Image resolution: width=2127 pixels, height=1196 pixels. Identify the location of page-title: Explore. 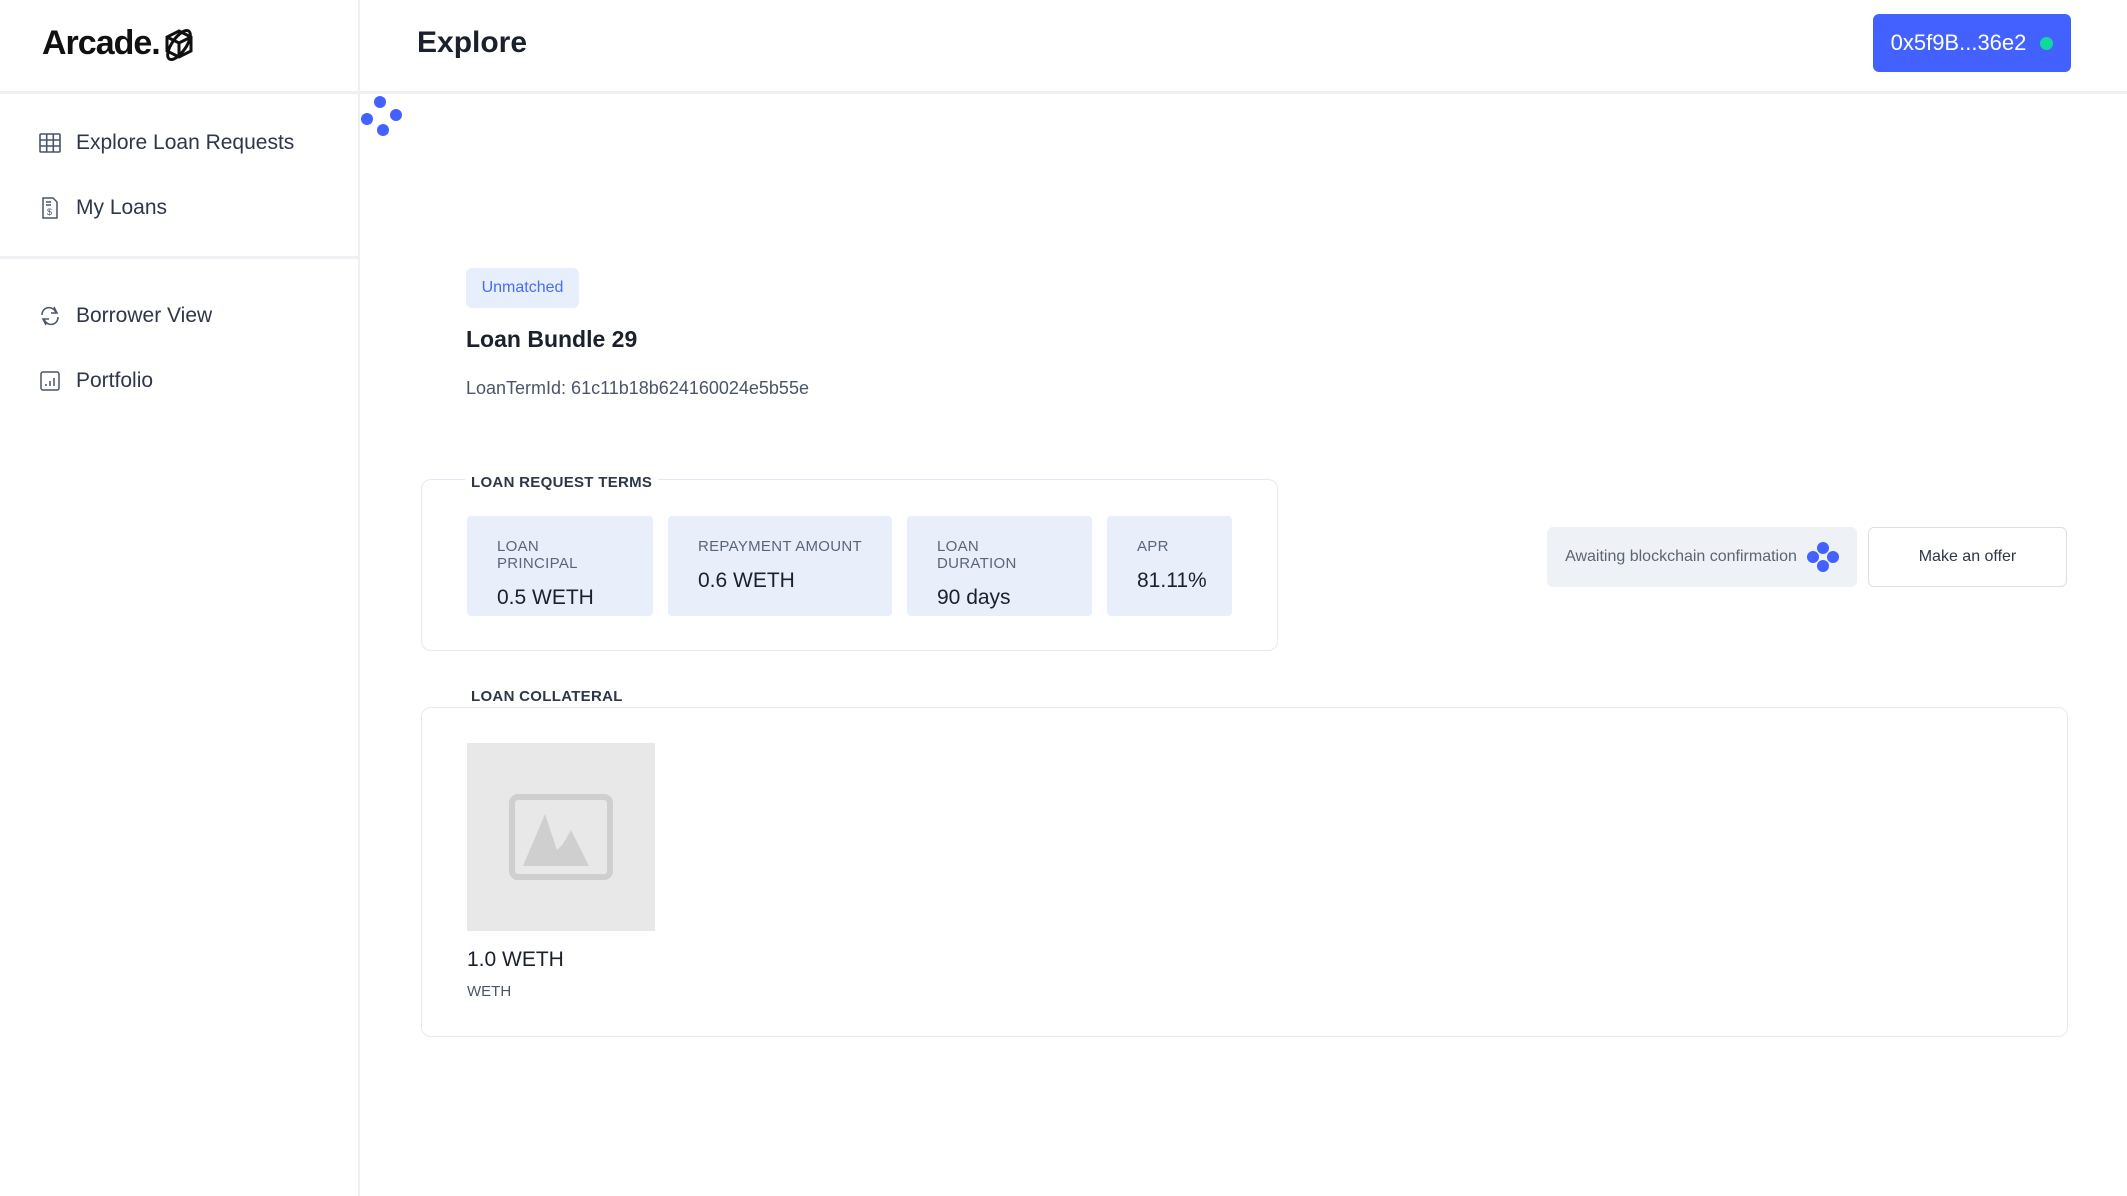
(472, 42).